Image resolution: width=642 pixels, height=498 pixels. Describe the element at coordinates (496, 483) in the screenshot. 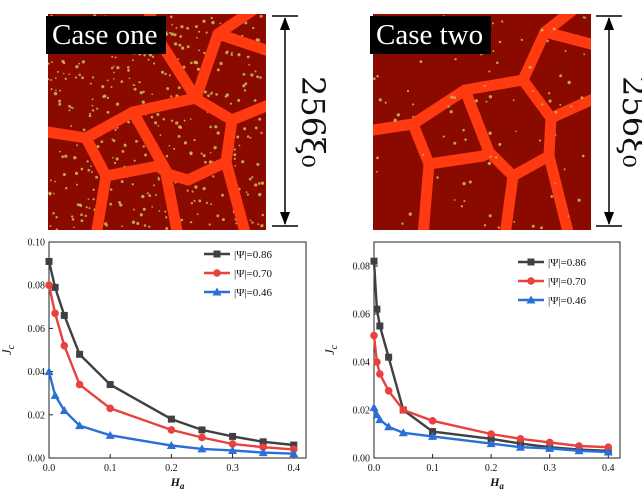

I see `x-axis-label: Ha` at that location.